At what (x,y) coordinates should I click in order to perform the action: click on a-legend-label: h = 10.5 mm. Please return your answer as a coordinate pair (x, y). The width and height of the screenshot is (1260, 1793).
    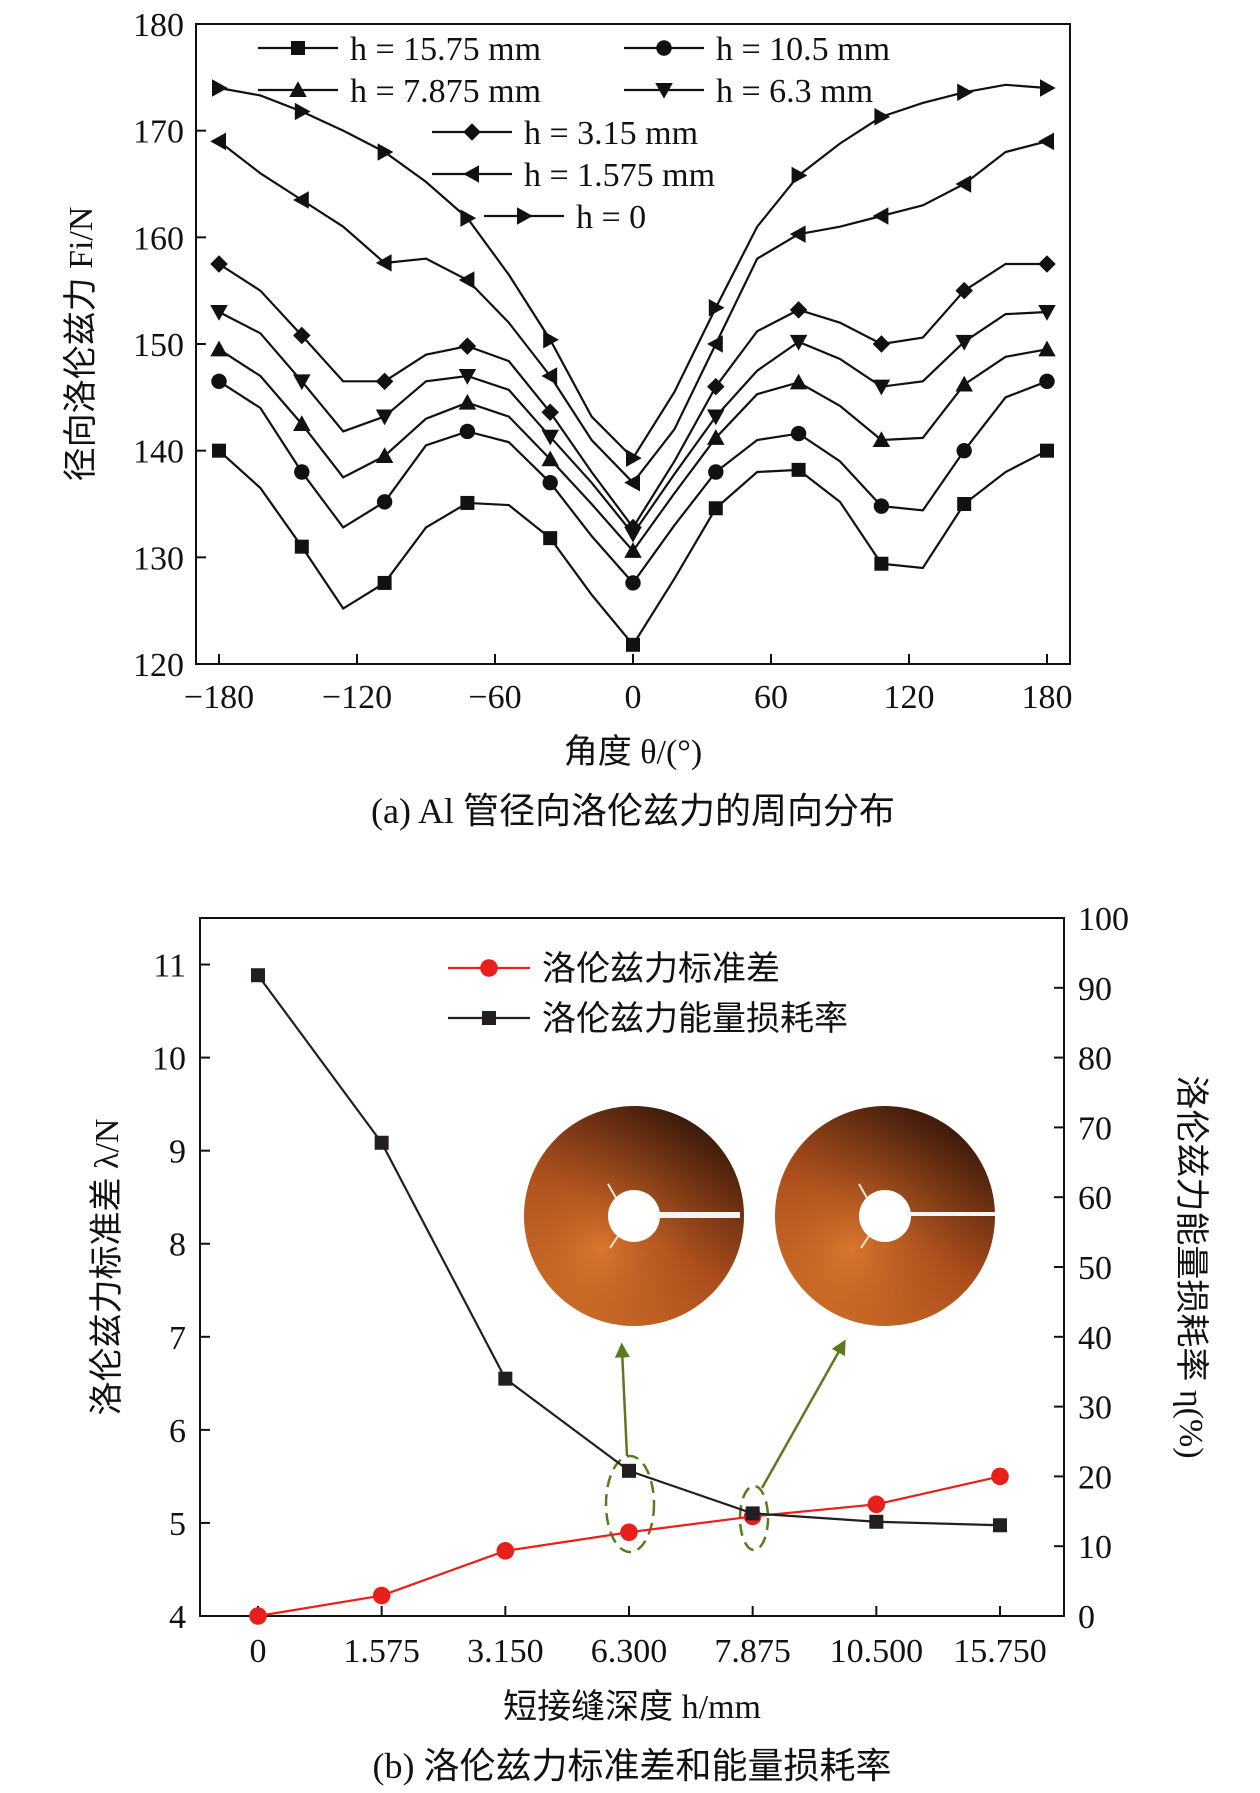
    Looking at the image, I should click on (803, 49).